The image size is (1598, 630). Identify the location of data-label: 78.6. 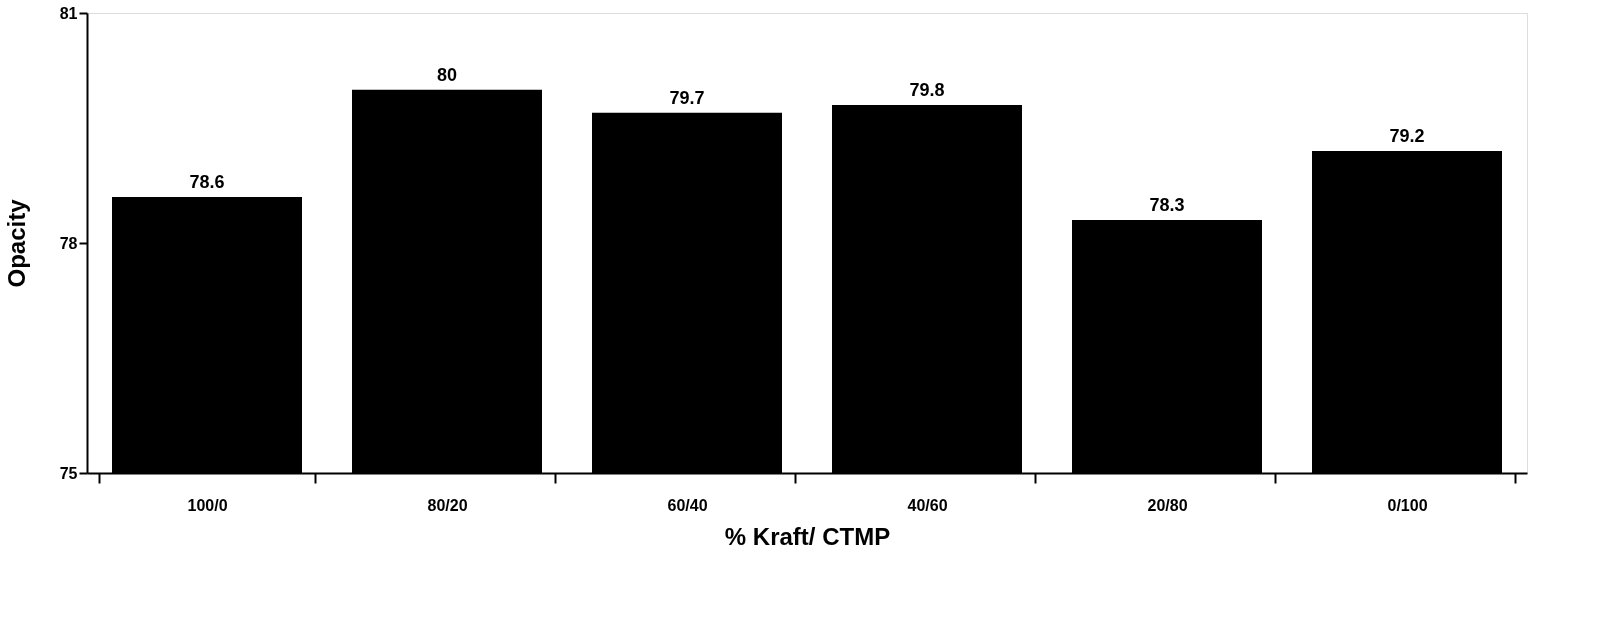
(207, 182).